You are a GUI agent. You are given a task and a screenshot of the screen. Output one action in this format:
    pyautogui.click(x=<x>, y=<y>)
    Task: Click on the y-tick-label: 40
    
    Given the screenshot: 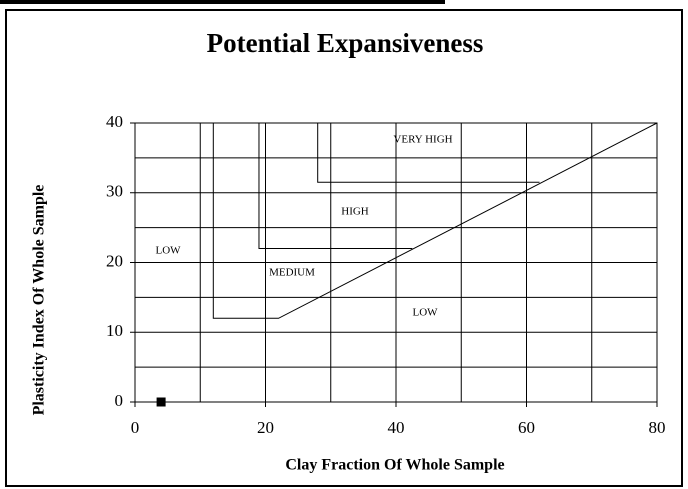 What is the action you would take?
    pyautogui.click(x=114, y=121)
    